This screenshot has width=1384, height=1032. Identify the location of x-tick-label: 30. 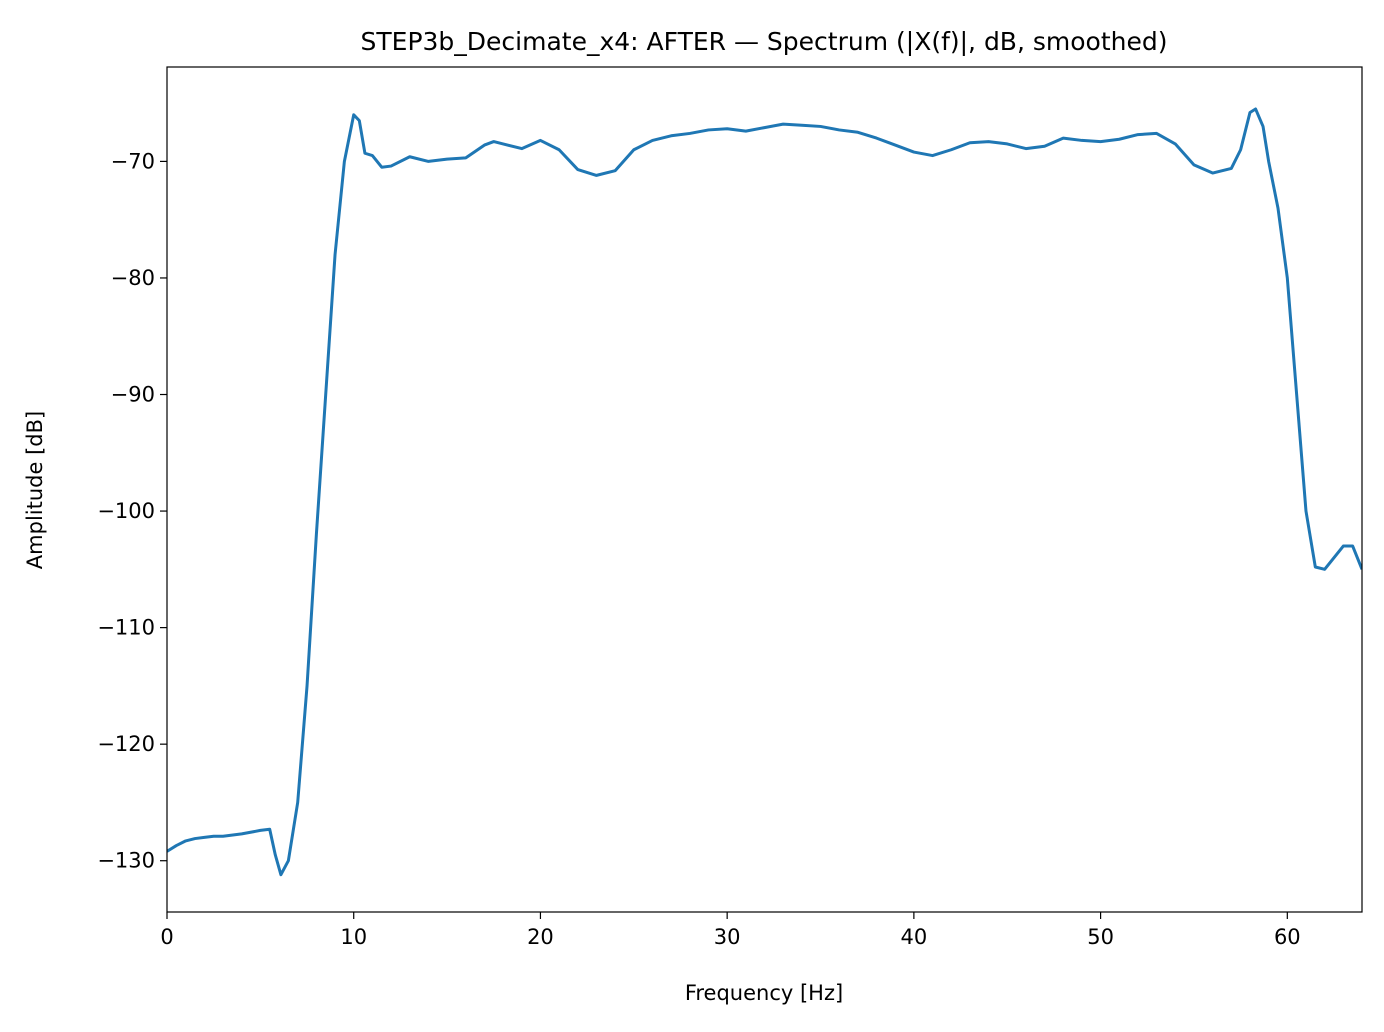
(727, 937).